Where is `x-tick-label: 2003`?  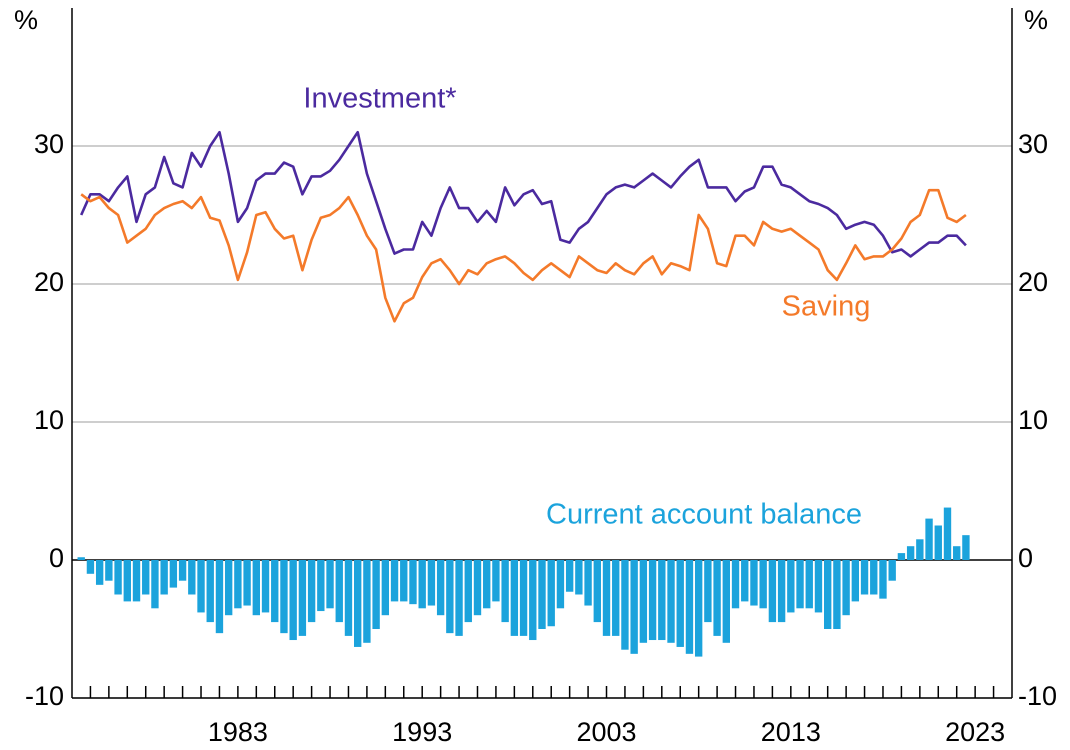
x-tick-label: 2003 is located at coordinates (606, 732).